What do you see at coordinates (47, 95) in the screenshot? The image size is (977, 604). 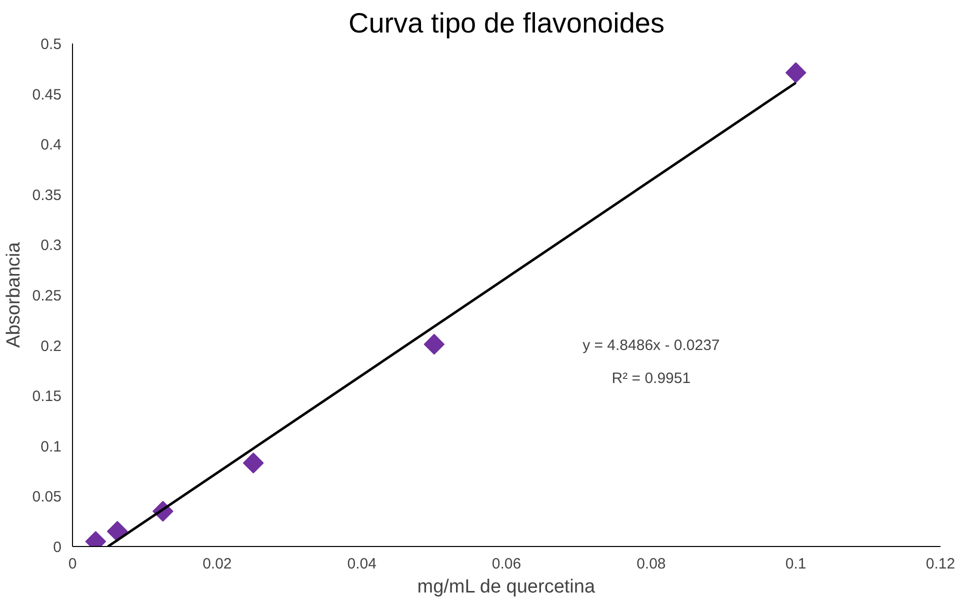 I see `y-tick-label: 0.45` at bounding box center [47, 95].